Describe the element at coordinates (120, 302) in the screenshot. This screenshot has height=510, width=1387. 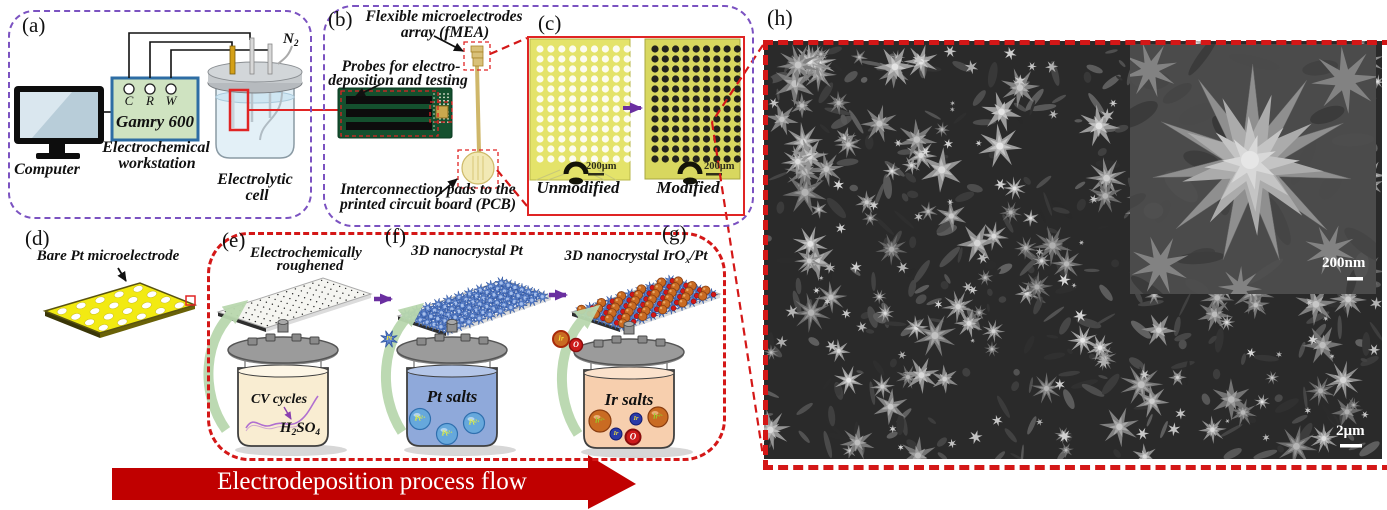
I see `panel-d-bare-electrode` at that location.